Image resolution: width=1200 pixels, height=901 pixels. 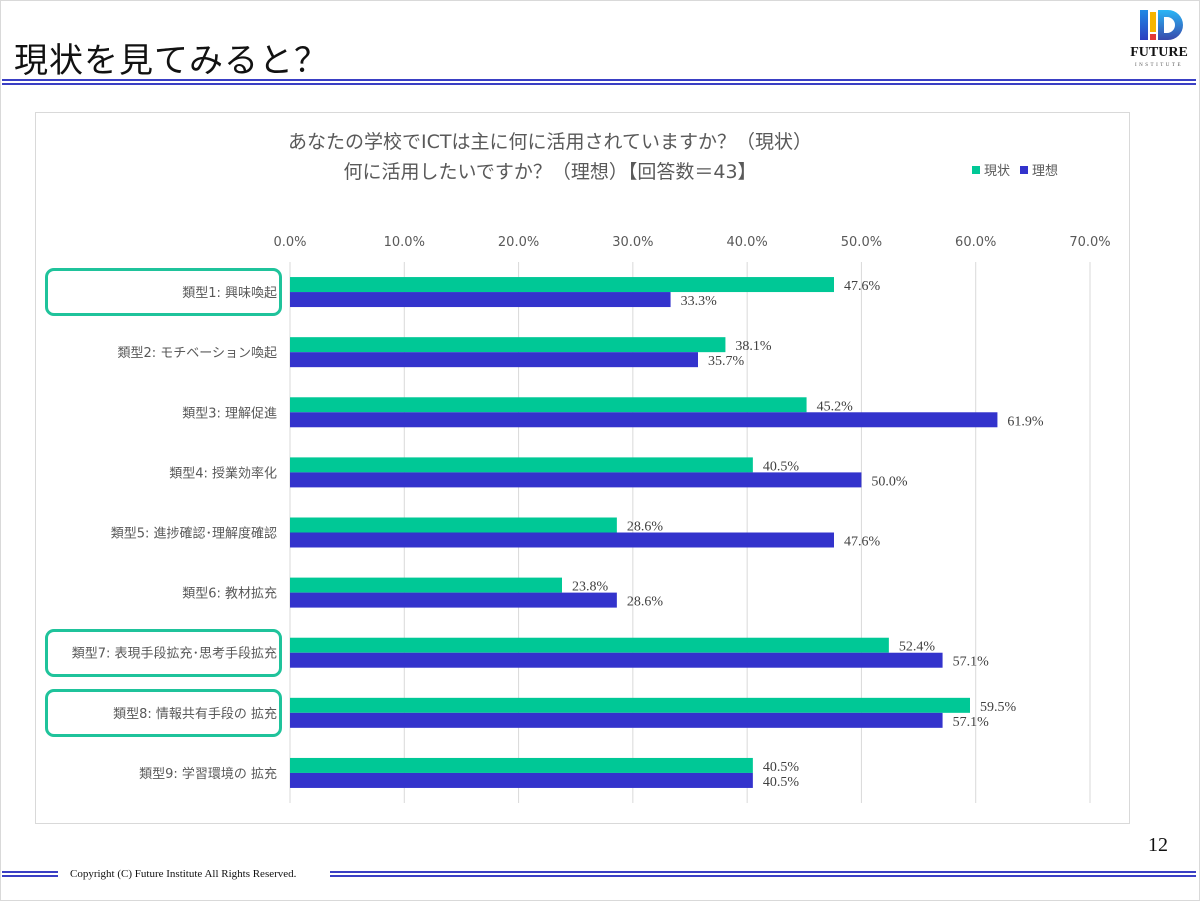 What do you see at coordinates (1024, 169) in the screenshot?
I see `legend-swatch-ideal` at bounding box center [1024, 169].